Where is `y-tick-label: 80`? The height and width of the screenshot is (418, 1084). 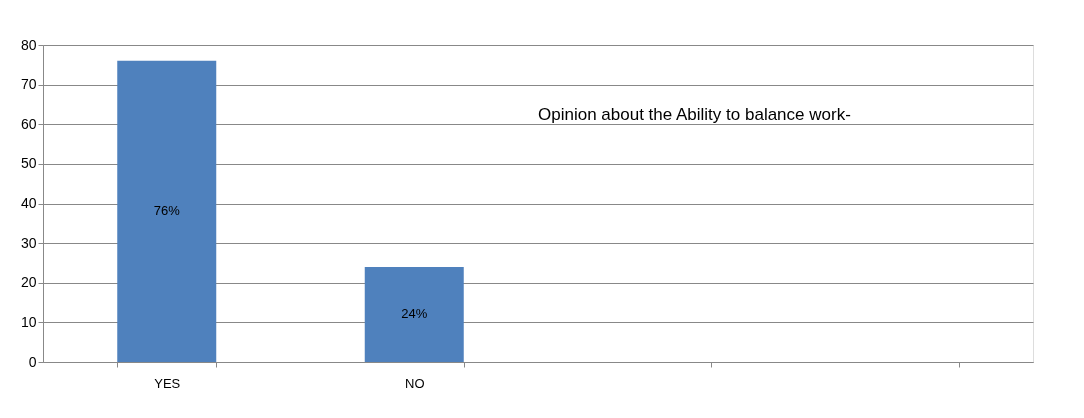
y-tick-label: 80 is located at coordinates (28, 44).